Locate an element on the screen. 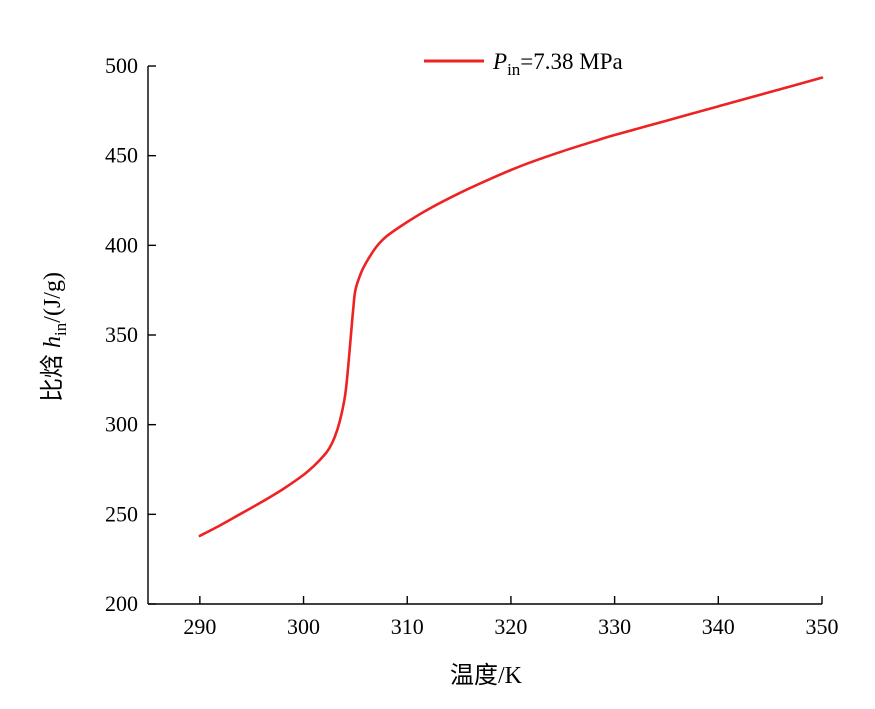 The width and height of the screenshot is (875, 709). y-tick-label: 500 is located at coordinates (121, 65).